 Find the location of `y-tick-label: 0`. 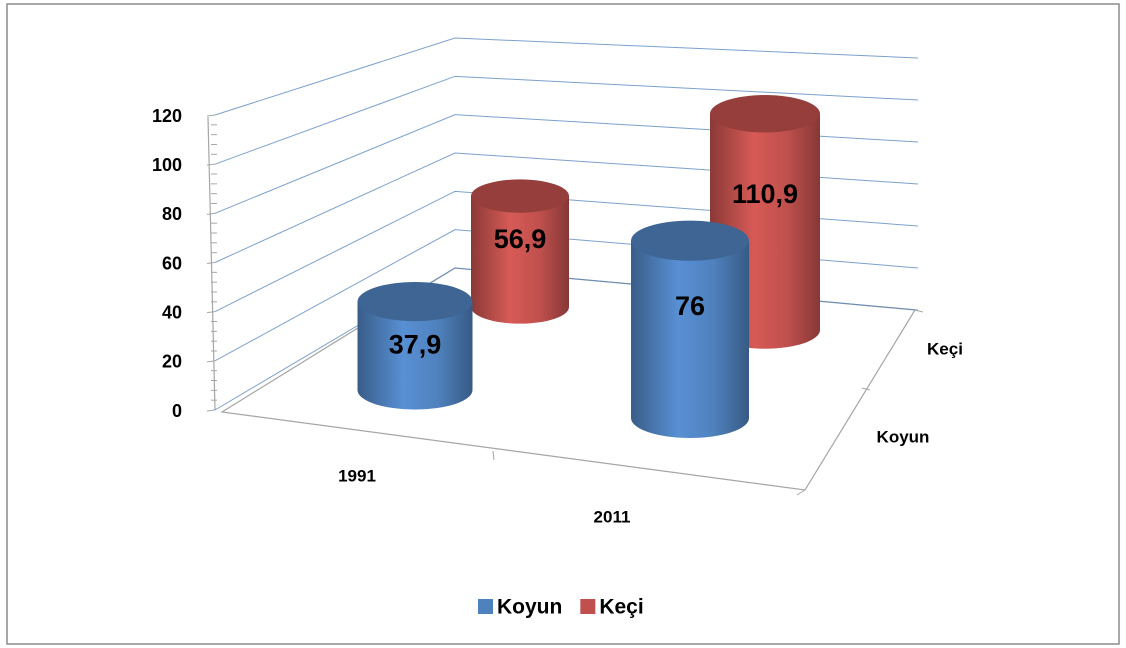

y-tick-label: 0 is located at coordinates (177, 411).